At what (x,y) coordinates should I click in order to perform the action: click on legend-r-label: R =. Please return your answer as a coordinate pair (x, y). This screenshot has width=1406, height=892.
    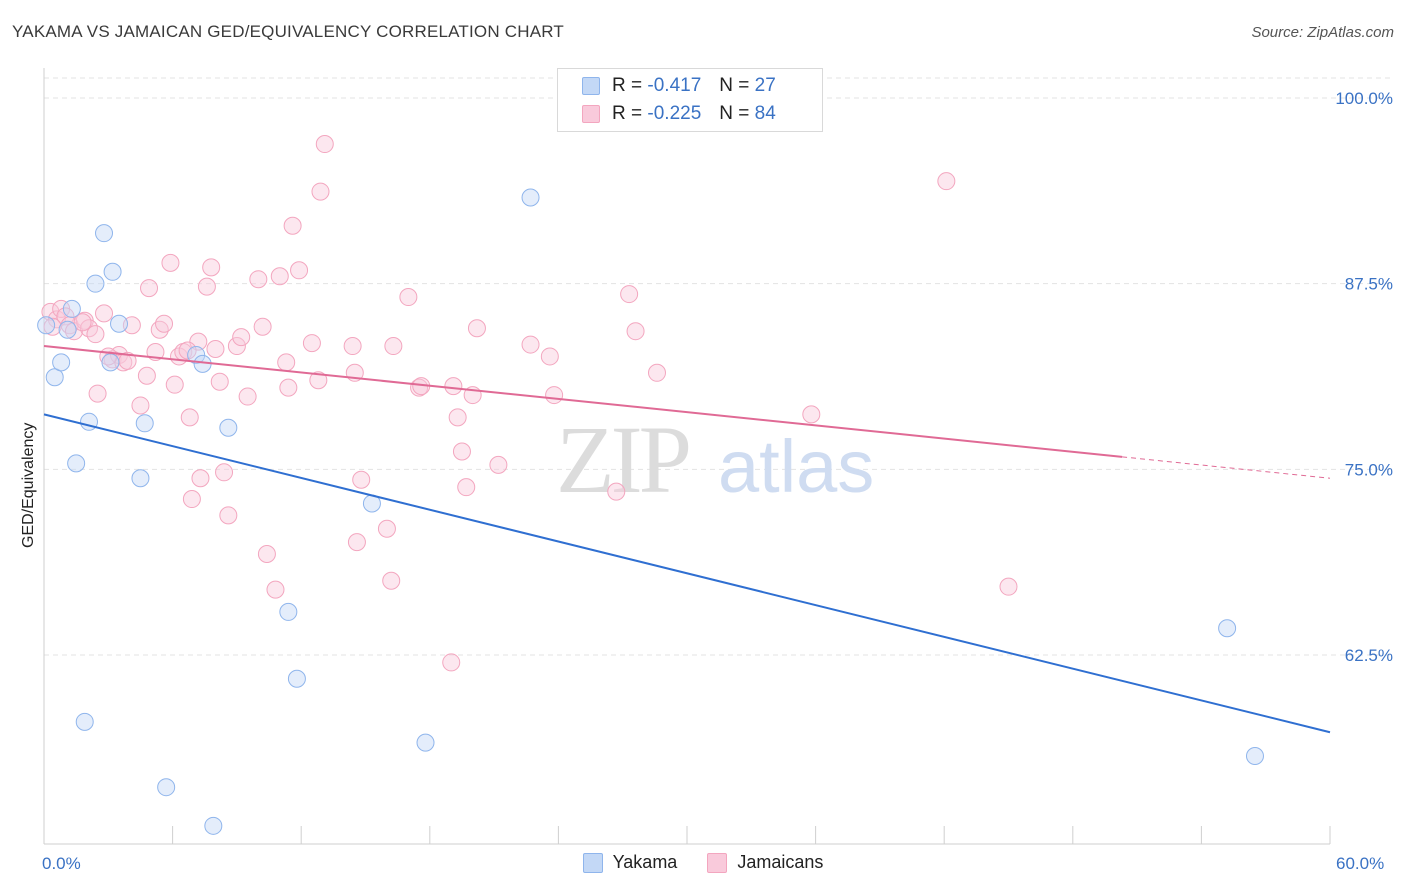
    Looking at the image, I should click on (627, 113).